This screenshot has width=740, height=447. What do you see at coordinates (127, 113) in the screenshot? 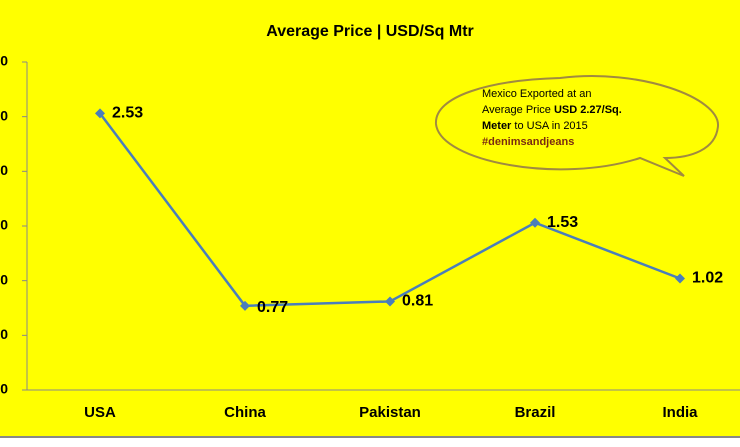
I see `data-label: 2.53` at bounding box center [127, 113].